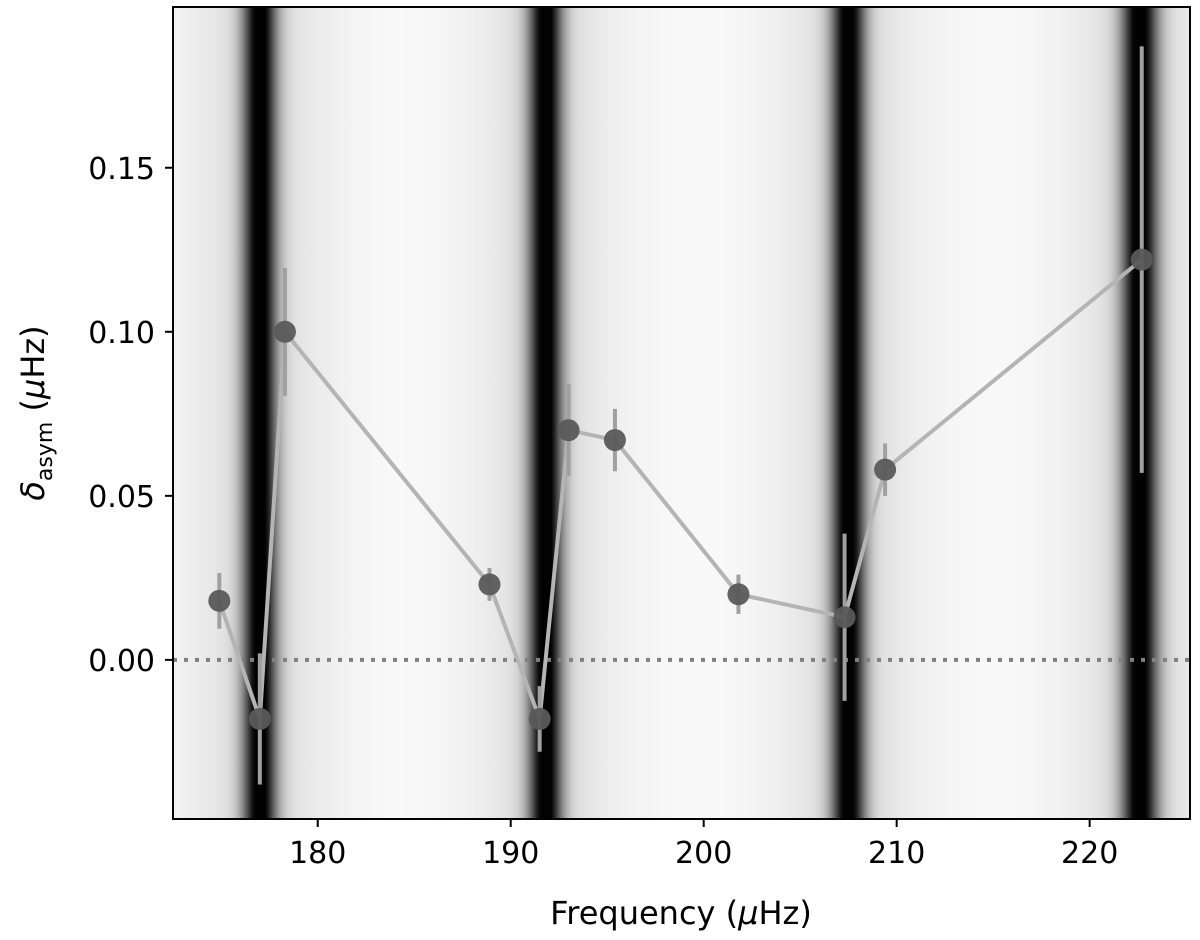 Image resolution: width=1200 pixels, height=940 pixels. Describe the element at coordinates (121, 333) in the screenshot. I see `y-tick-label: 0.10` at that location.